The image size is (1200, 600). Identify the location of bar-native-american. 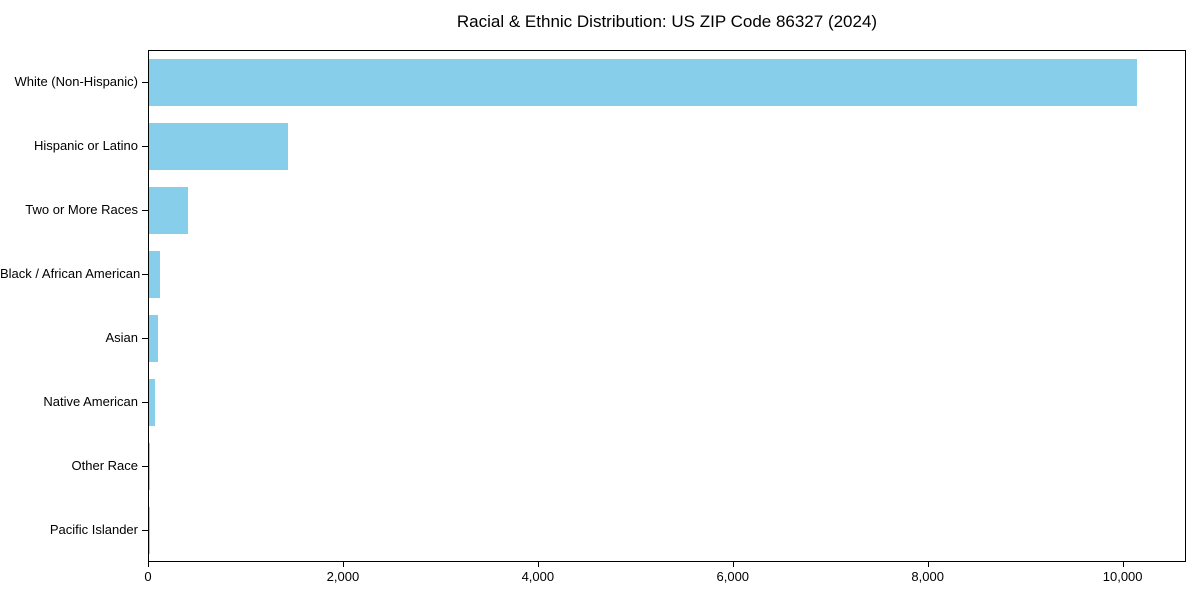
(152, 402).